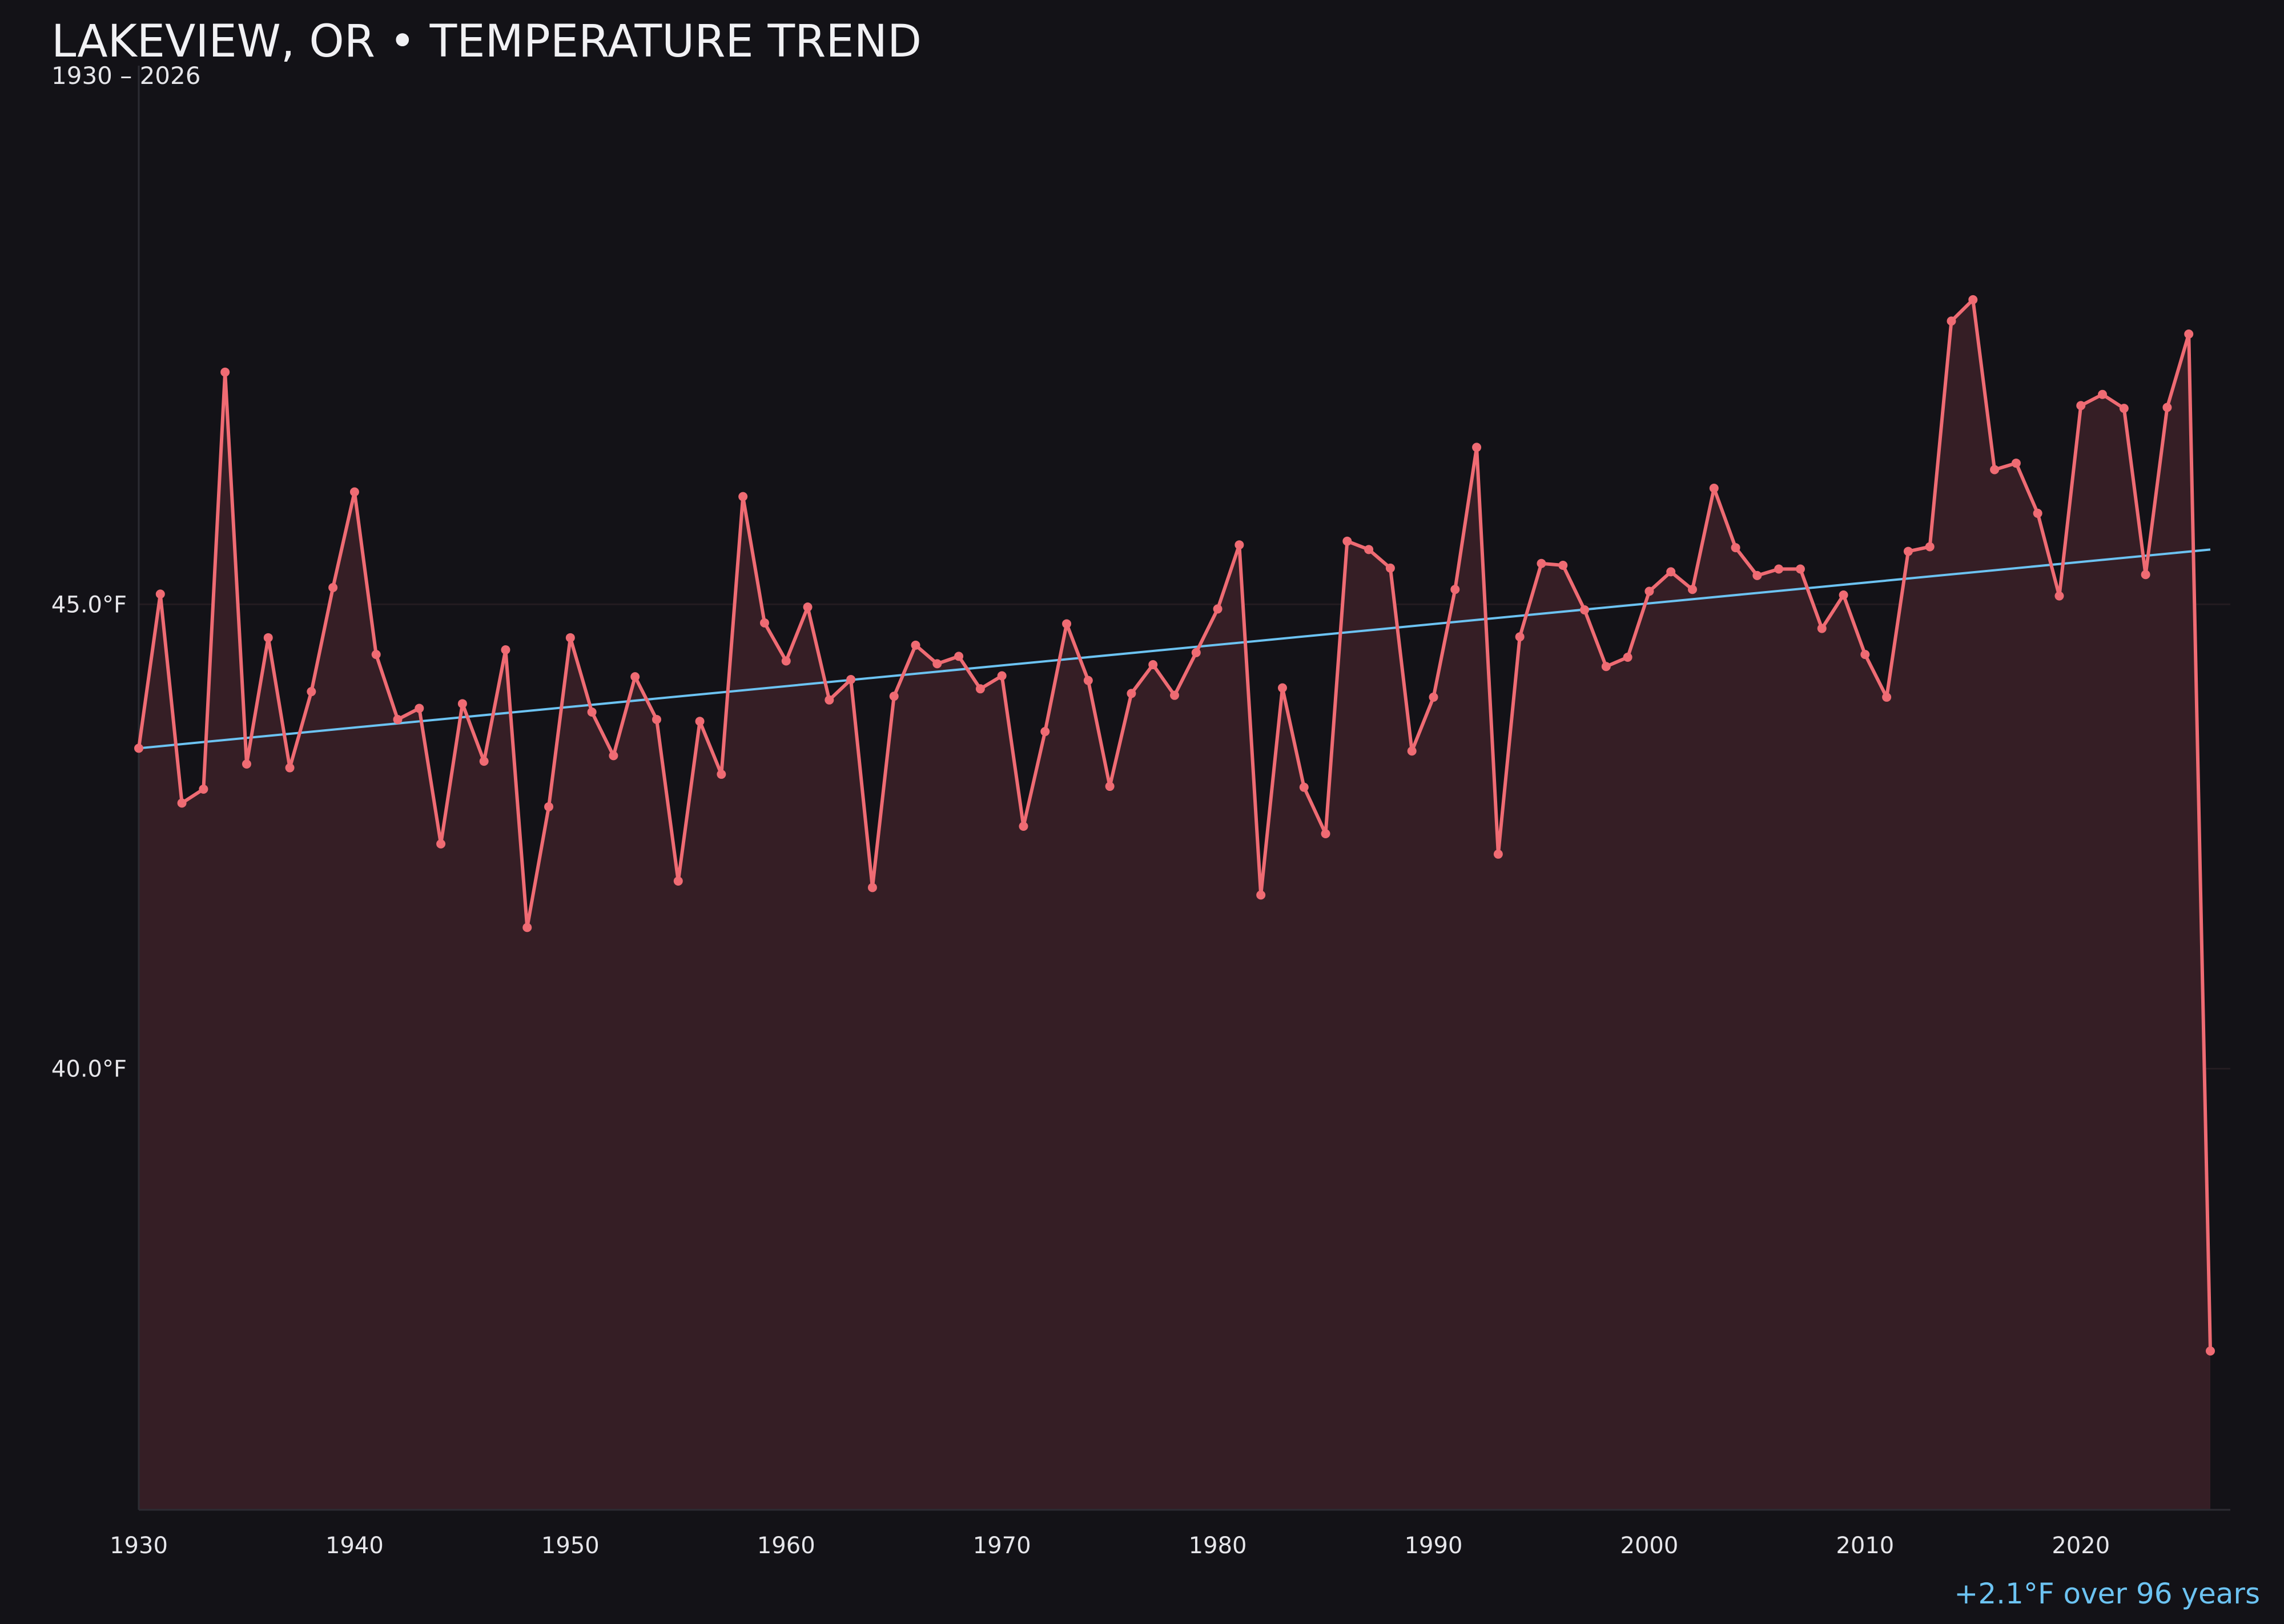  Describe the element at coordinates (549, 806) in the screenshot. I see `data-point-1949` at that location.